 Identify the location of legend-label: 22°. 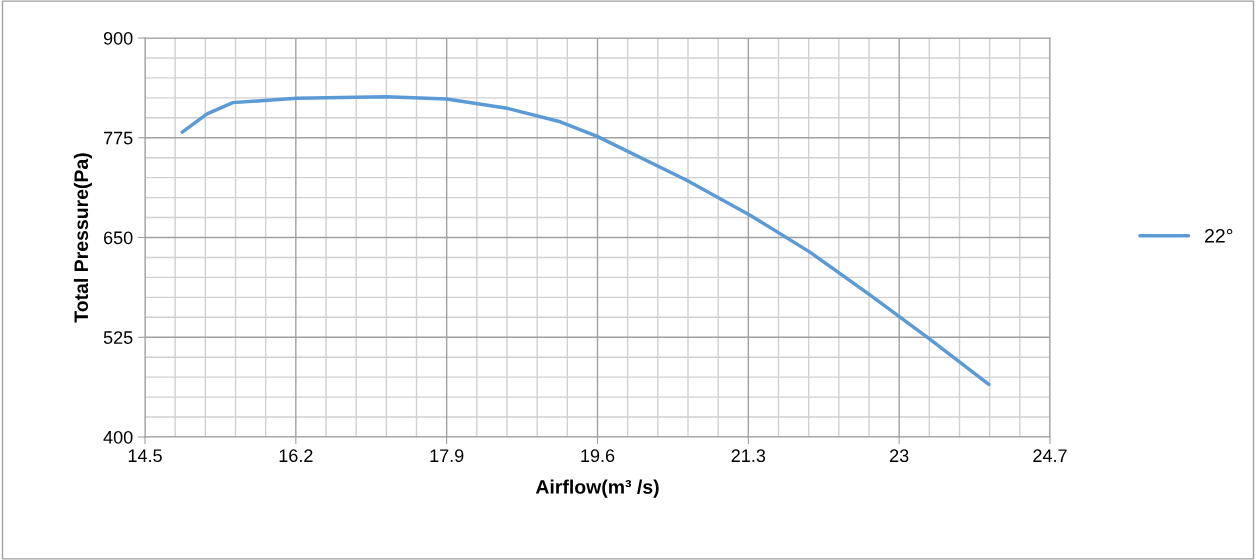
(1219, 235).